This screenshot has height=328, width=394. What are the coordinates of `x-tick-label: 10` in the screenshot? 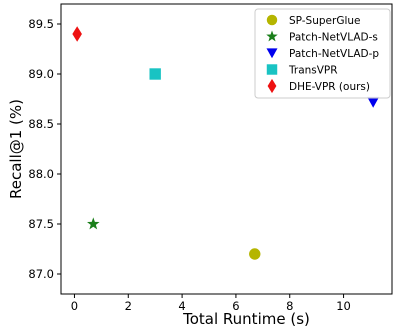 It's located at (343, 306).